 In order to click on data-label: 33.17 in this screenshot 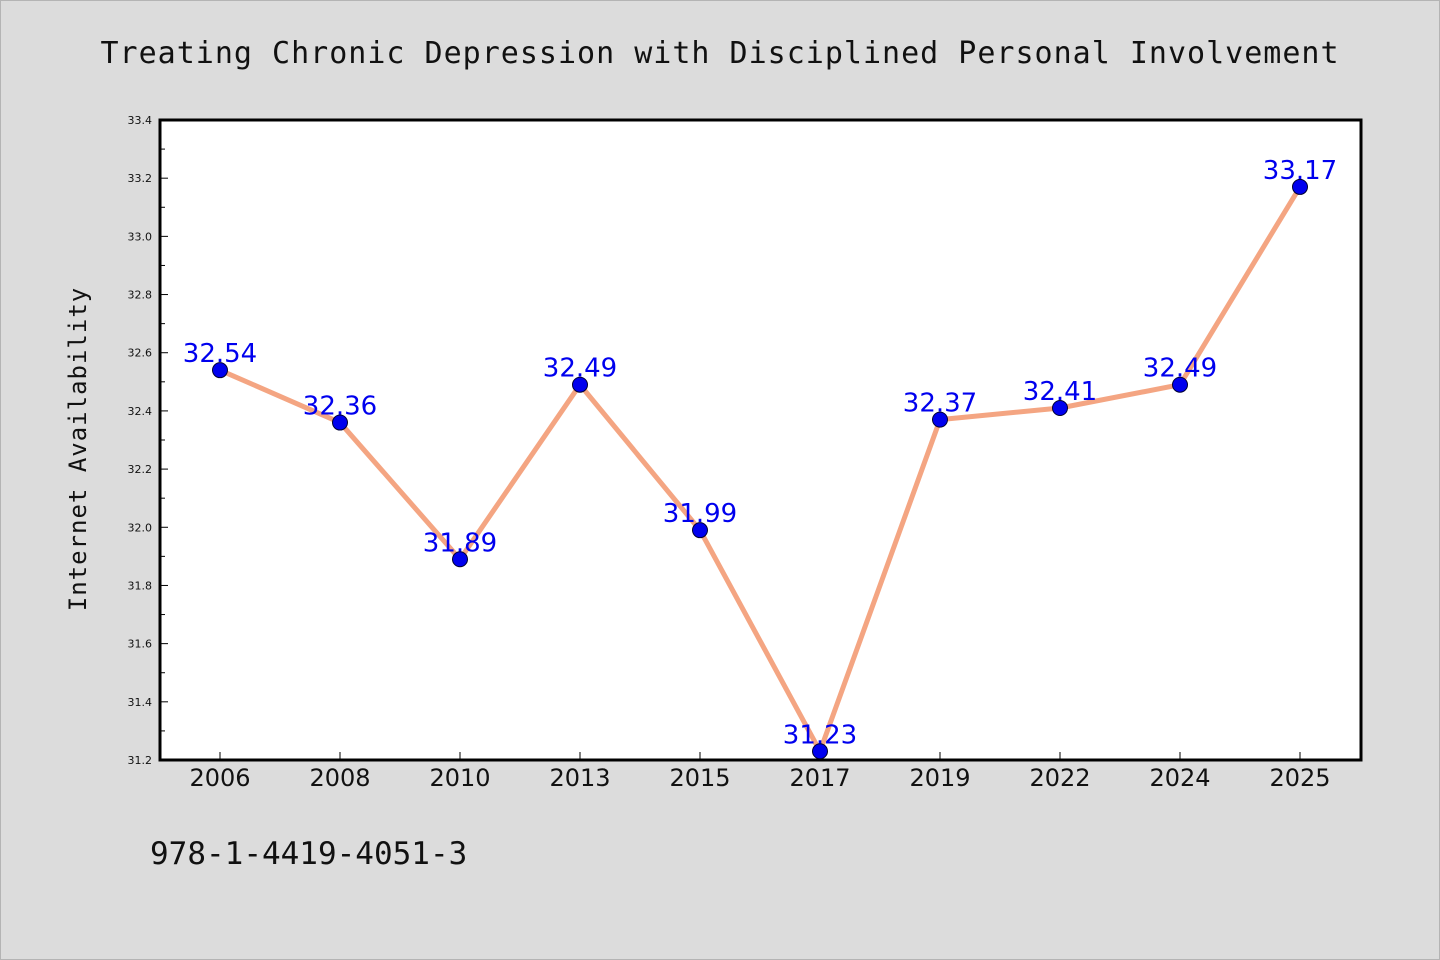, I will do `click(1300, 171)`.